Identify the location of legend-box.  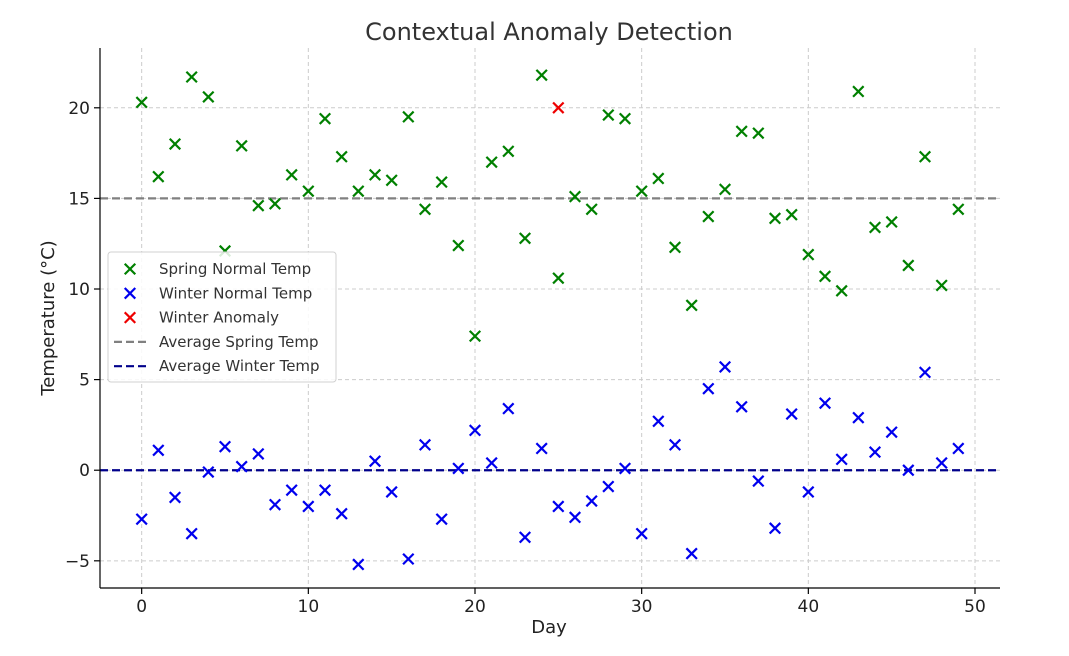
(222, 317).